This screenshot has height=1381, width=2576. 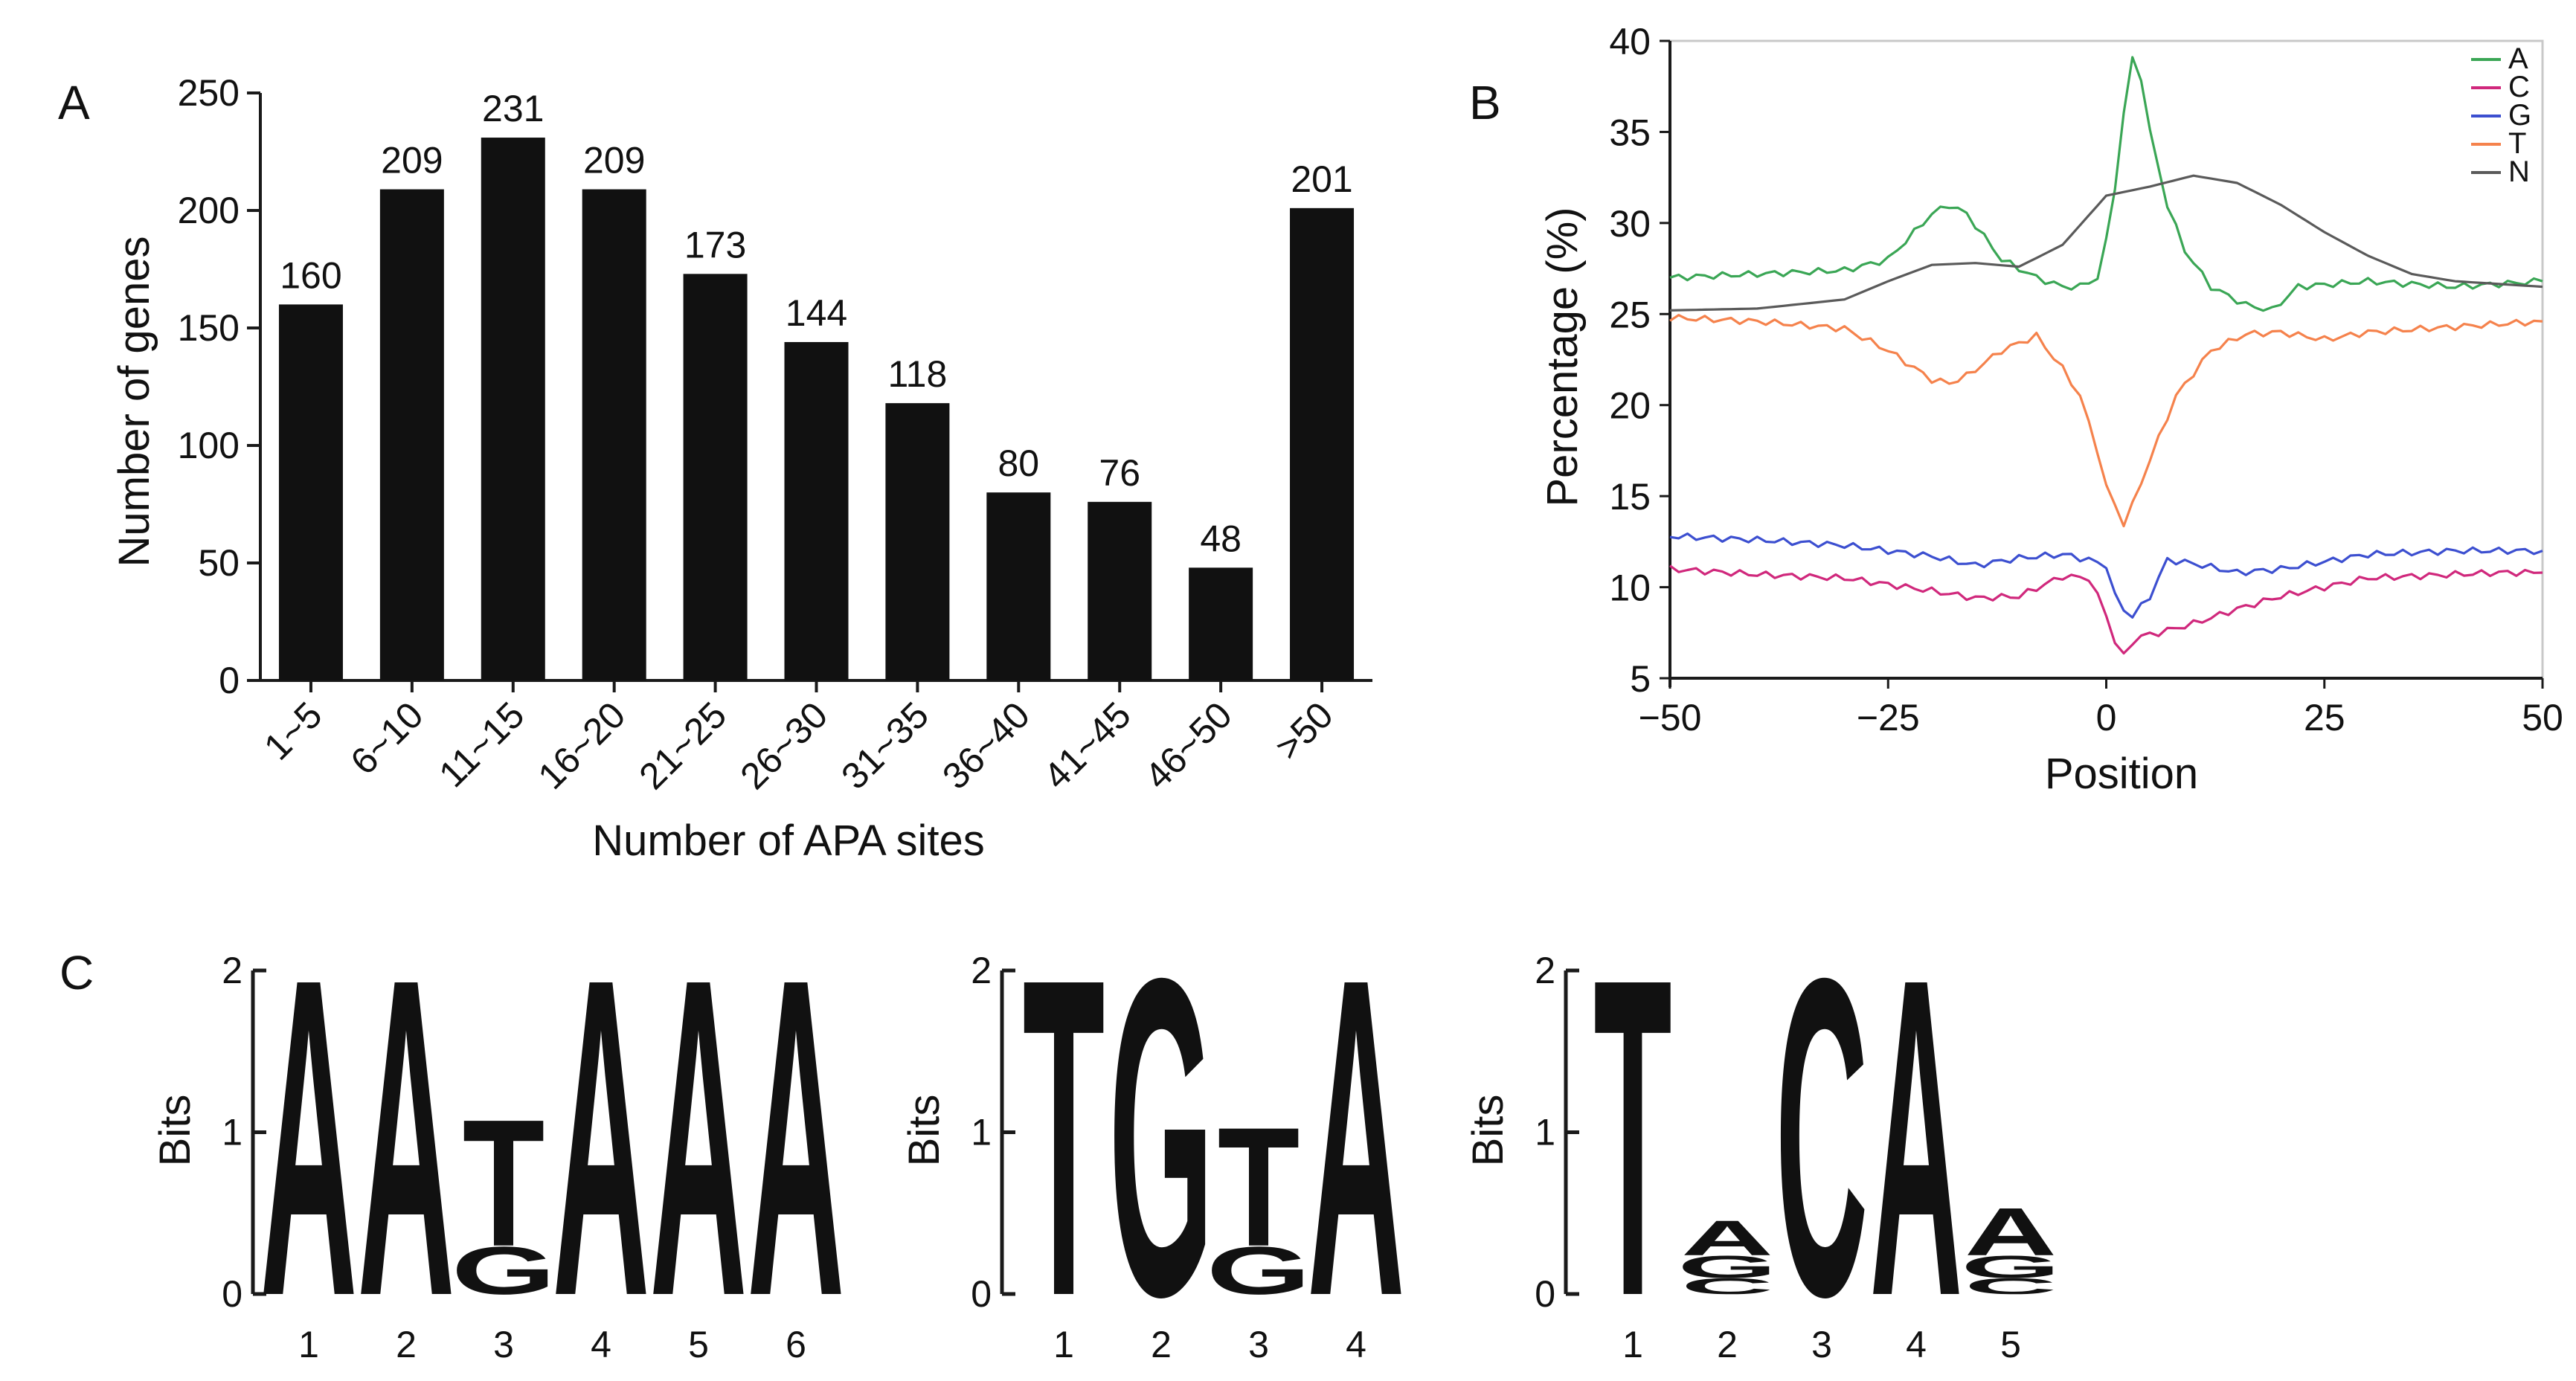 I want to click on line-chart-y-axis-title: Percentage (%), so click(x=1562, y=357).